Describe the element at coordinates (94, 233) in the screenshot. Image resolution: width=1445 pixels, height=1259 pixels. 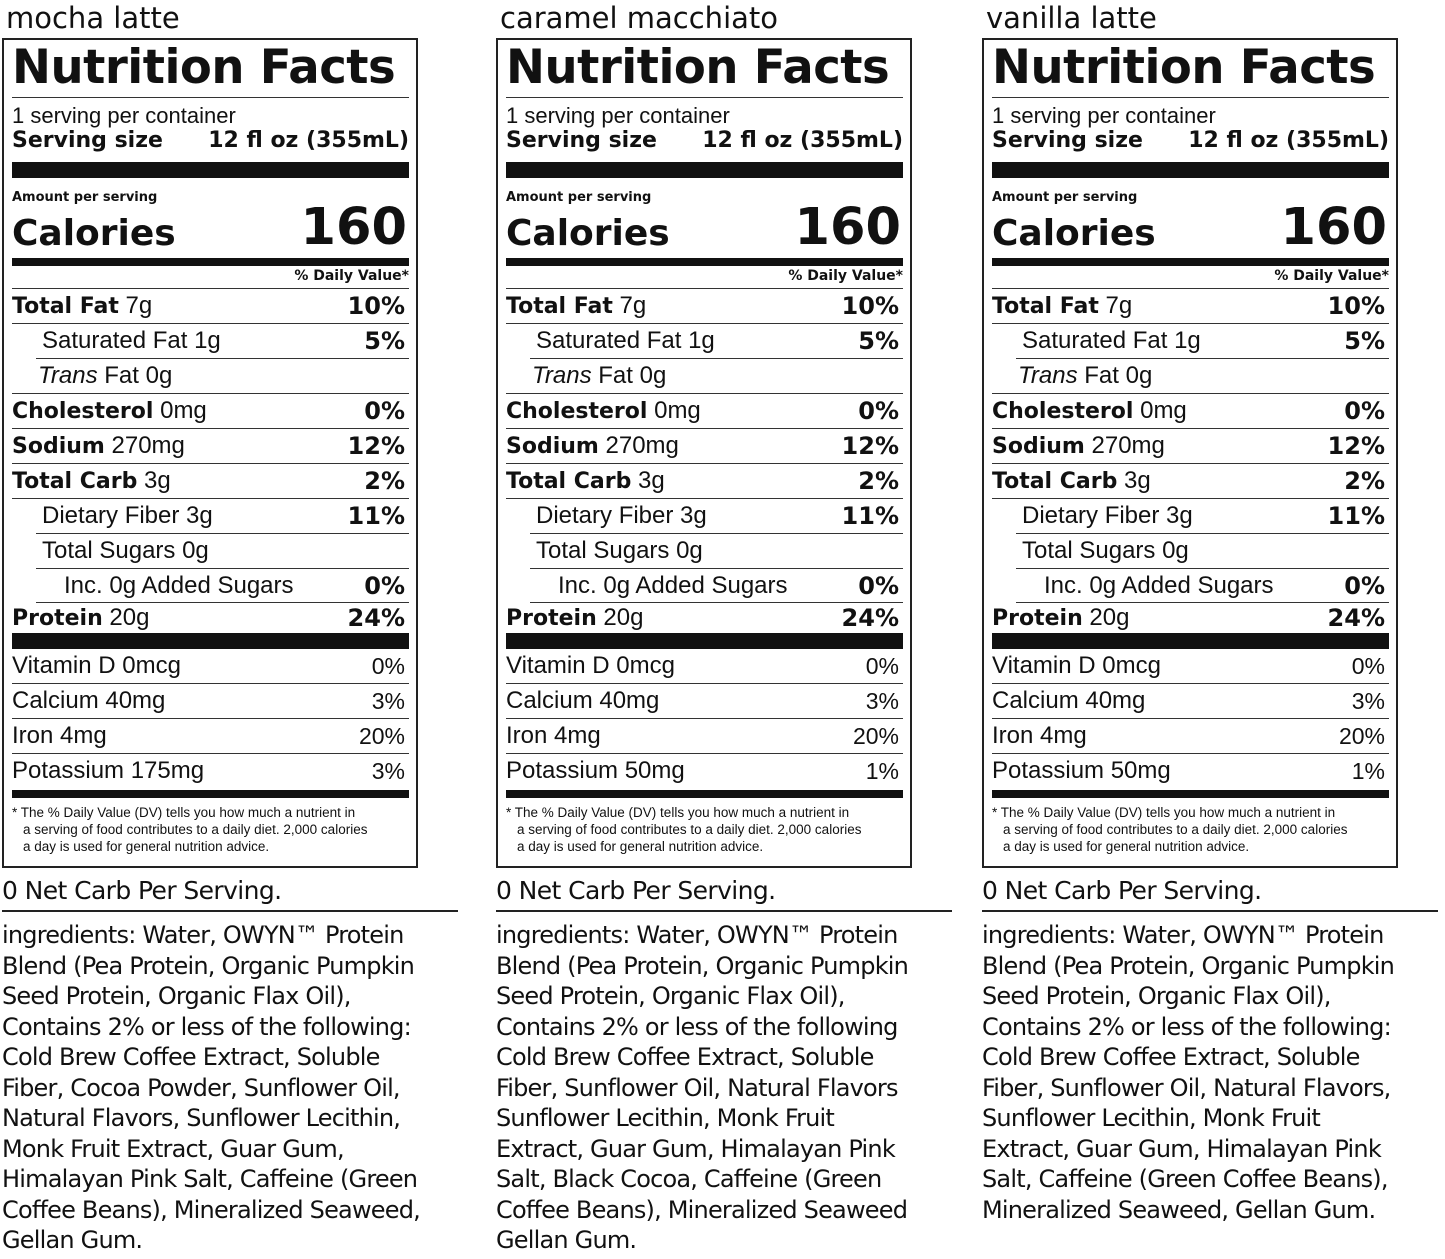
I see `calories-label: Calories` at that location.